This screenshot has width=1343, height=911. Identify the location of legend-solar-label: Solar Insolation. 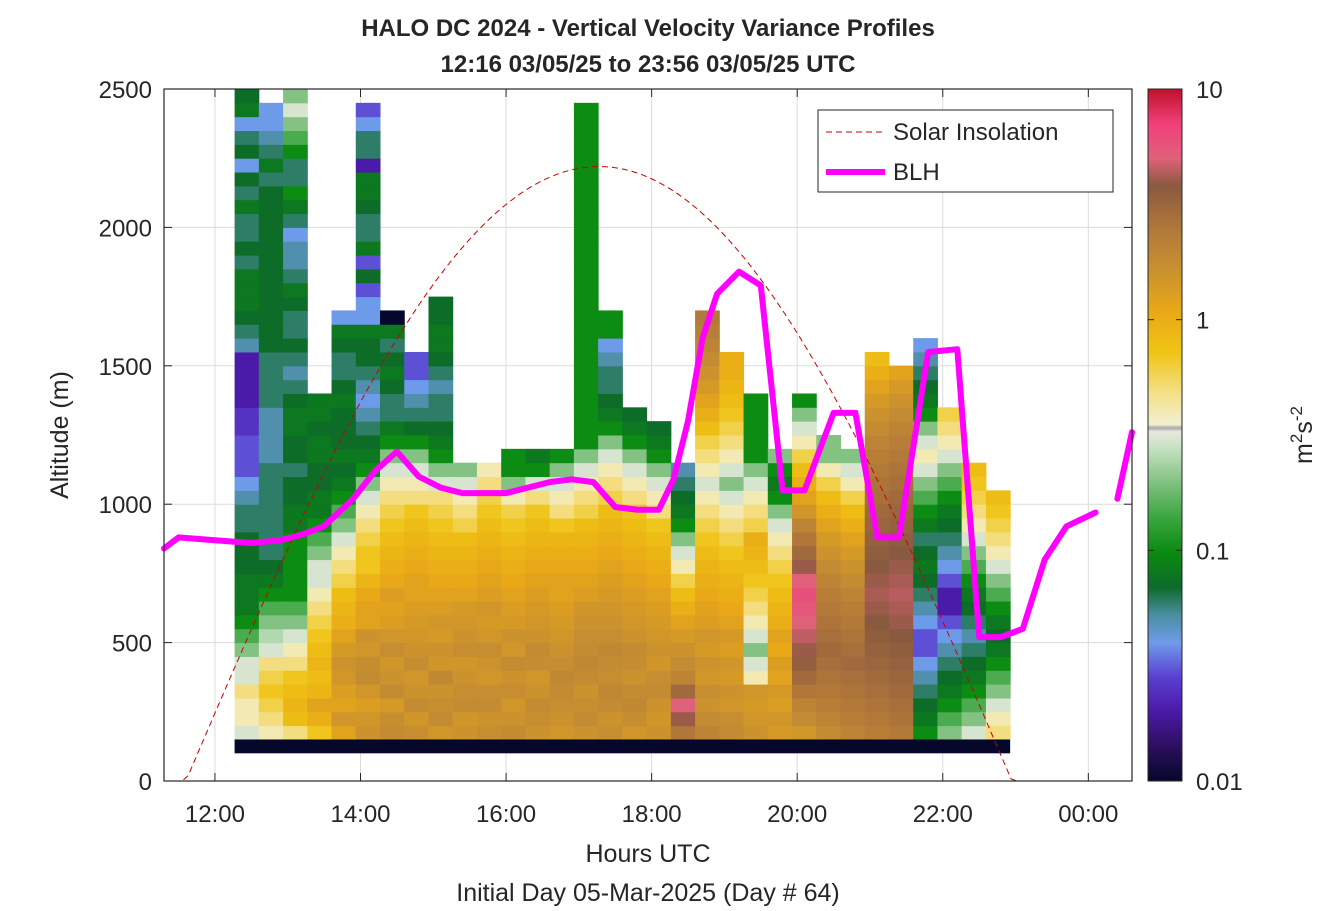
(975, 132).